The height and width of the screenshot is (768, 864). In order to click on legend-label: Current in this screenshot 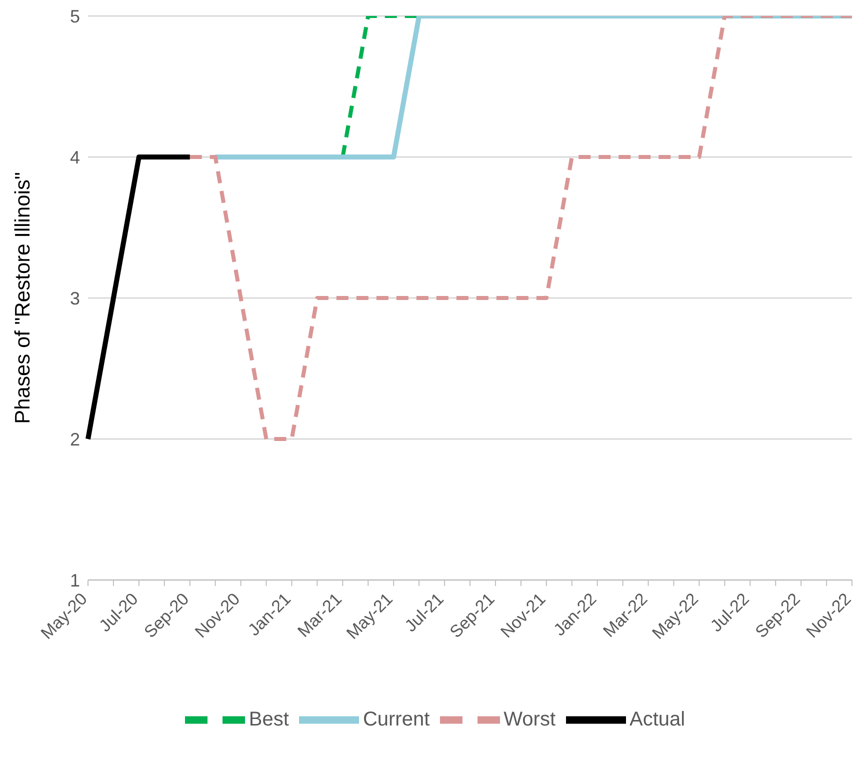, I will do `click(396, 719)`.